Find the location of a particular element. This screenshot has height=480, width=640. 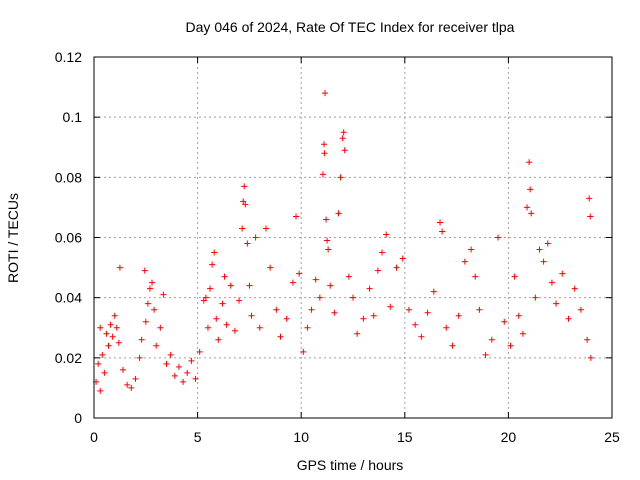

y-tick-label: 0.02 is located at coordinates (68, 358).